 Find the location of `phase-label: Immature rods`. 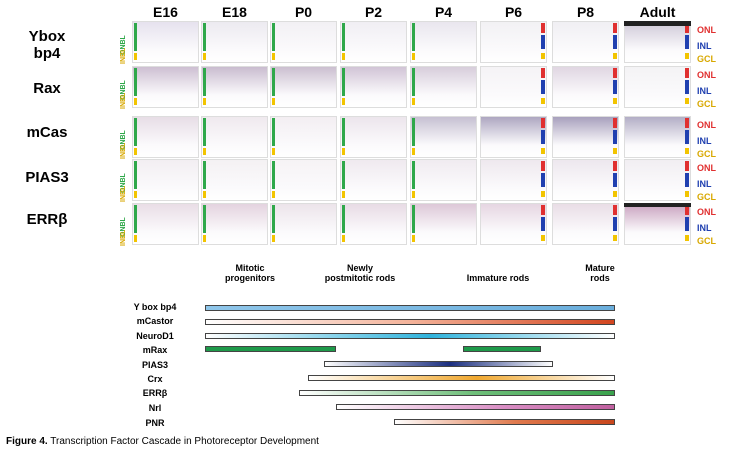

phase-label: Immature rods is located at coordinates (498, 278).